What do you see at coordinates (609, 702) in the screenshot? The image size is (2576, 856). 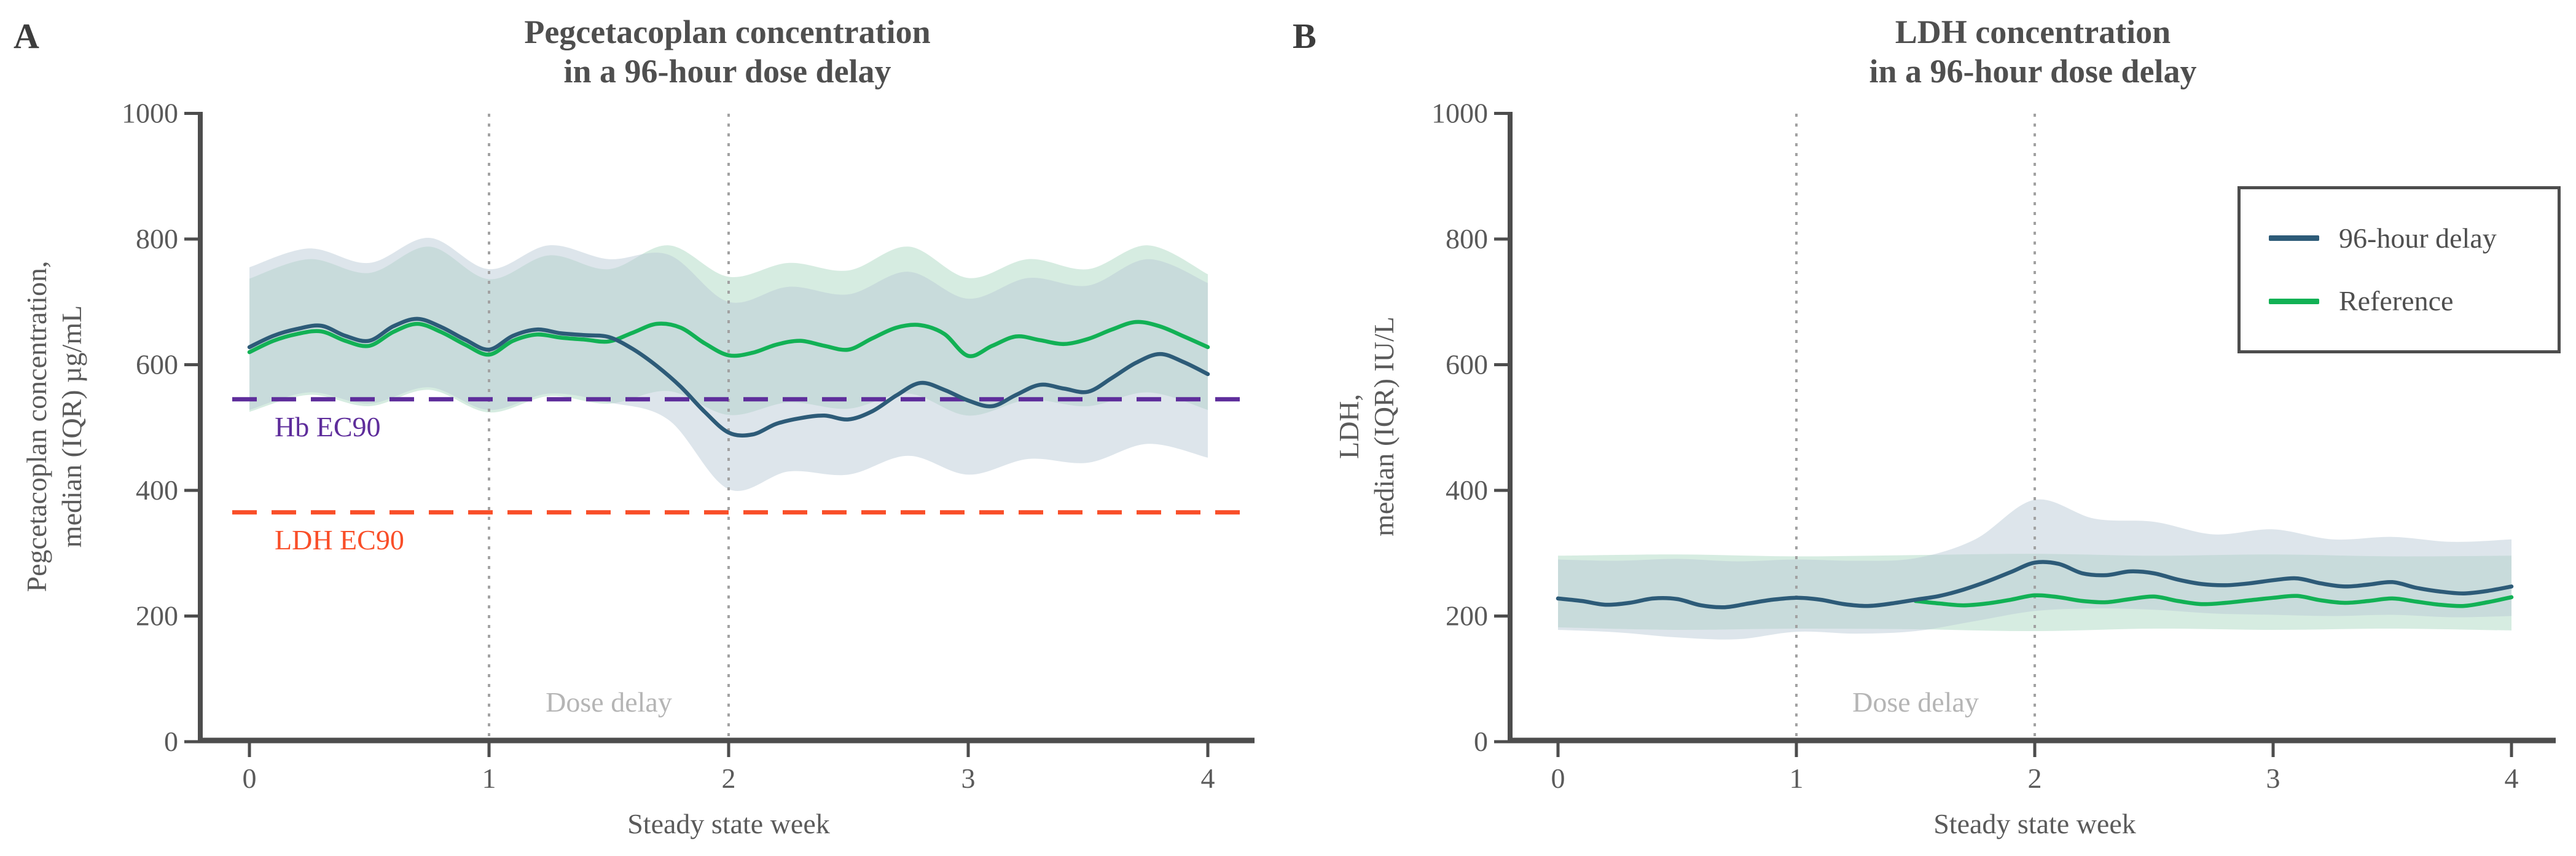 I see `panel-a-dose-delay-annotation: Dose delay` at bounding box center [609, 702].